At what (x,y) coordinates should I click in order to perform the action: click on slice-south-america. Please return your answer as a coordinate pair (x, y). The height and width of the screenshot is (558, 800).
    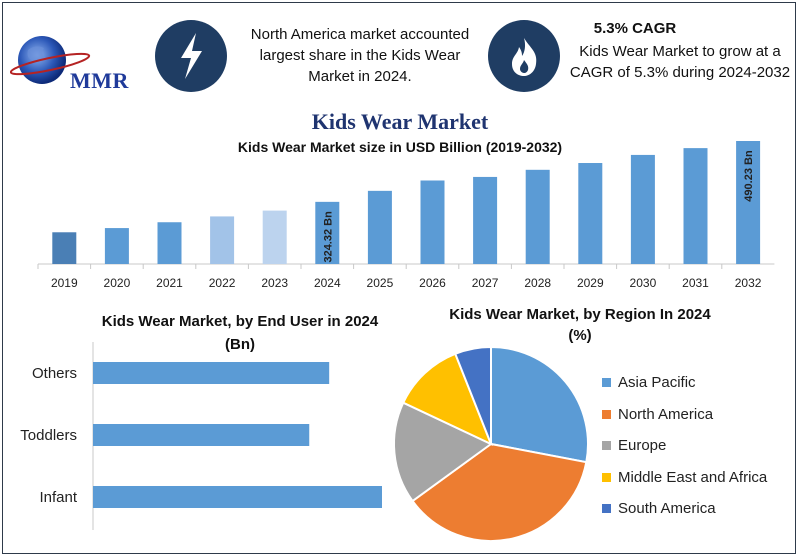
    Looking at the image, I should click on (472, 395).